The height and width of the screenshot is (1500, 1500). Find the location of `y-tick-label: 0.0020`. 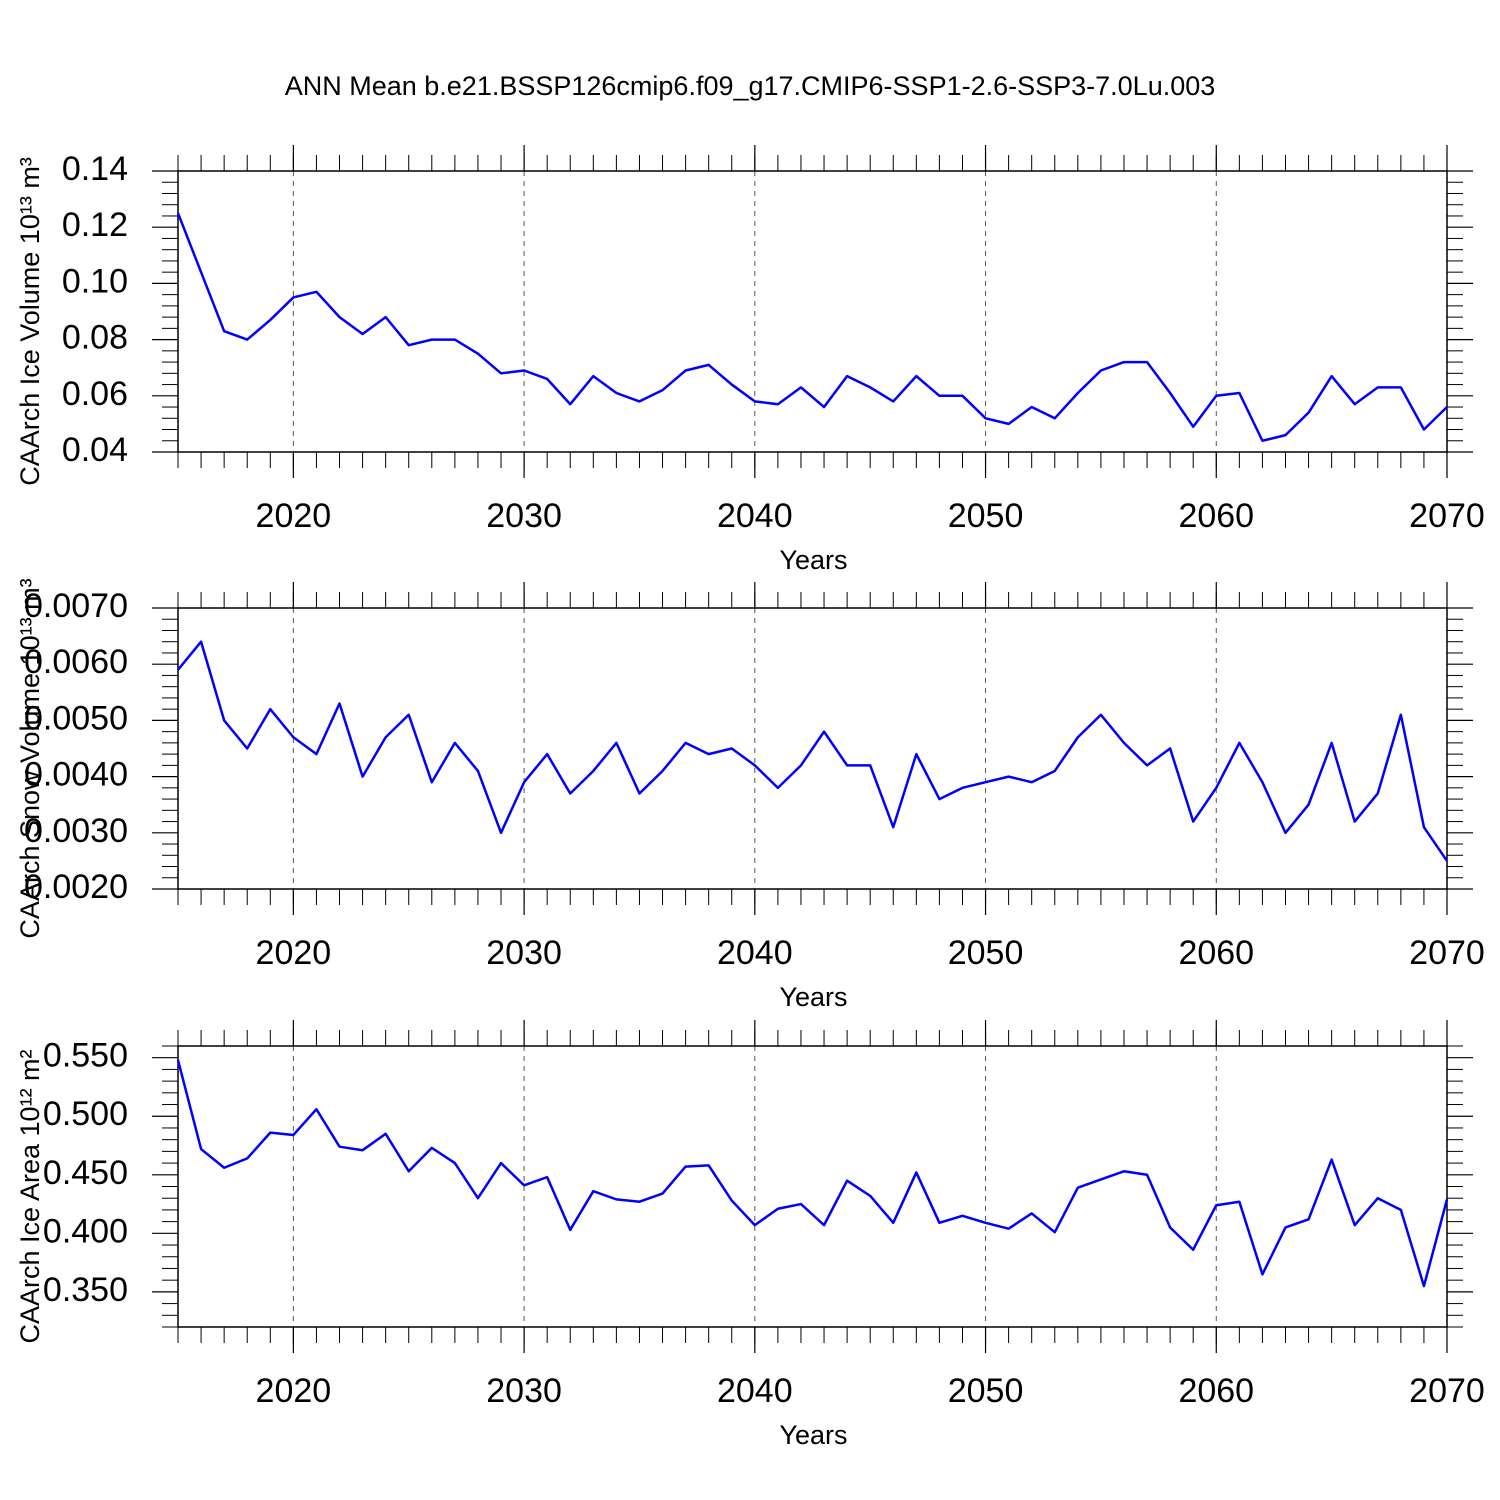

y-tick-label: 0.0020 is located at coordinates (76, 887).